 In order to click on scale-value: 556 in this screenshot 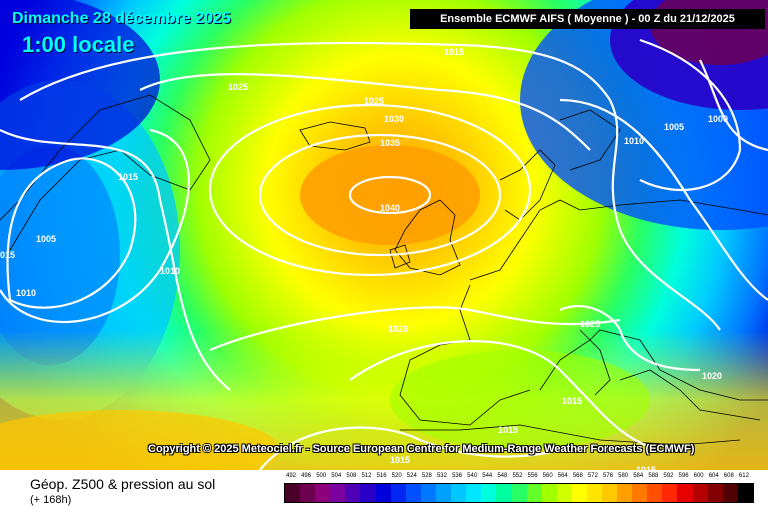, I will do `click(532, 476)`.